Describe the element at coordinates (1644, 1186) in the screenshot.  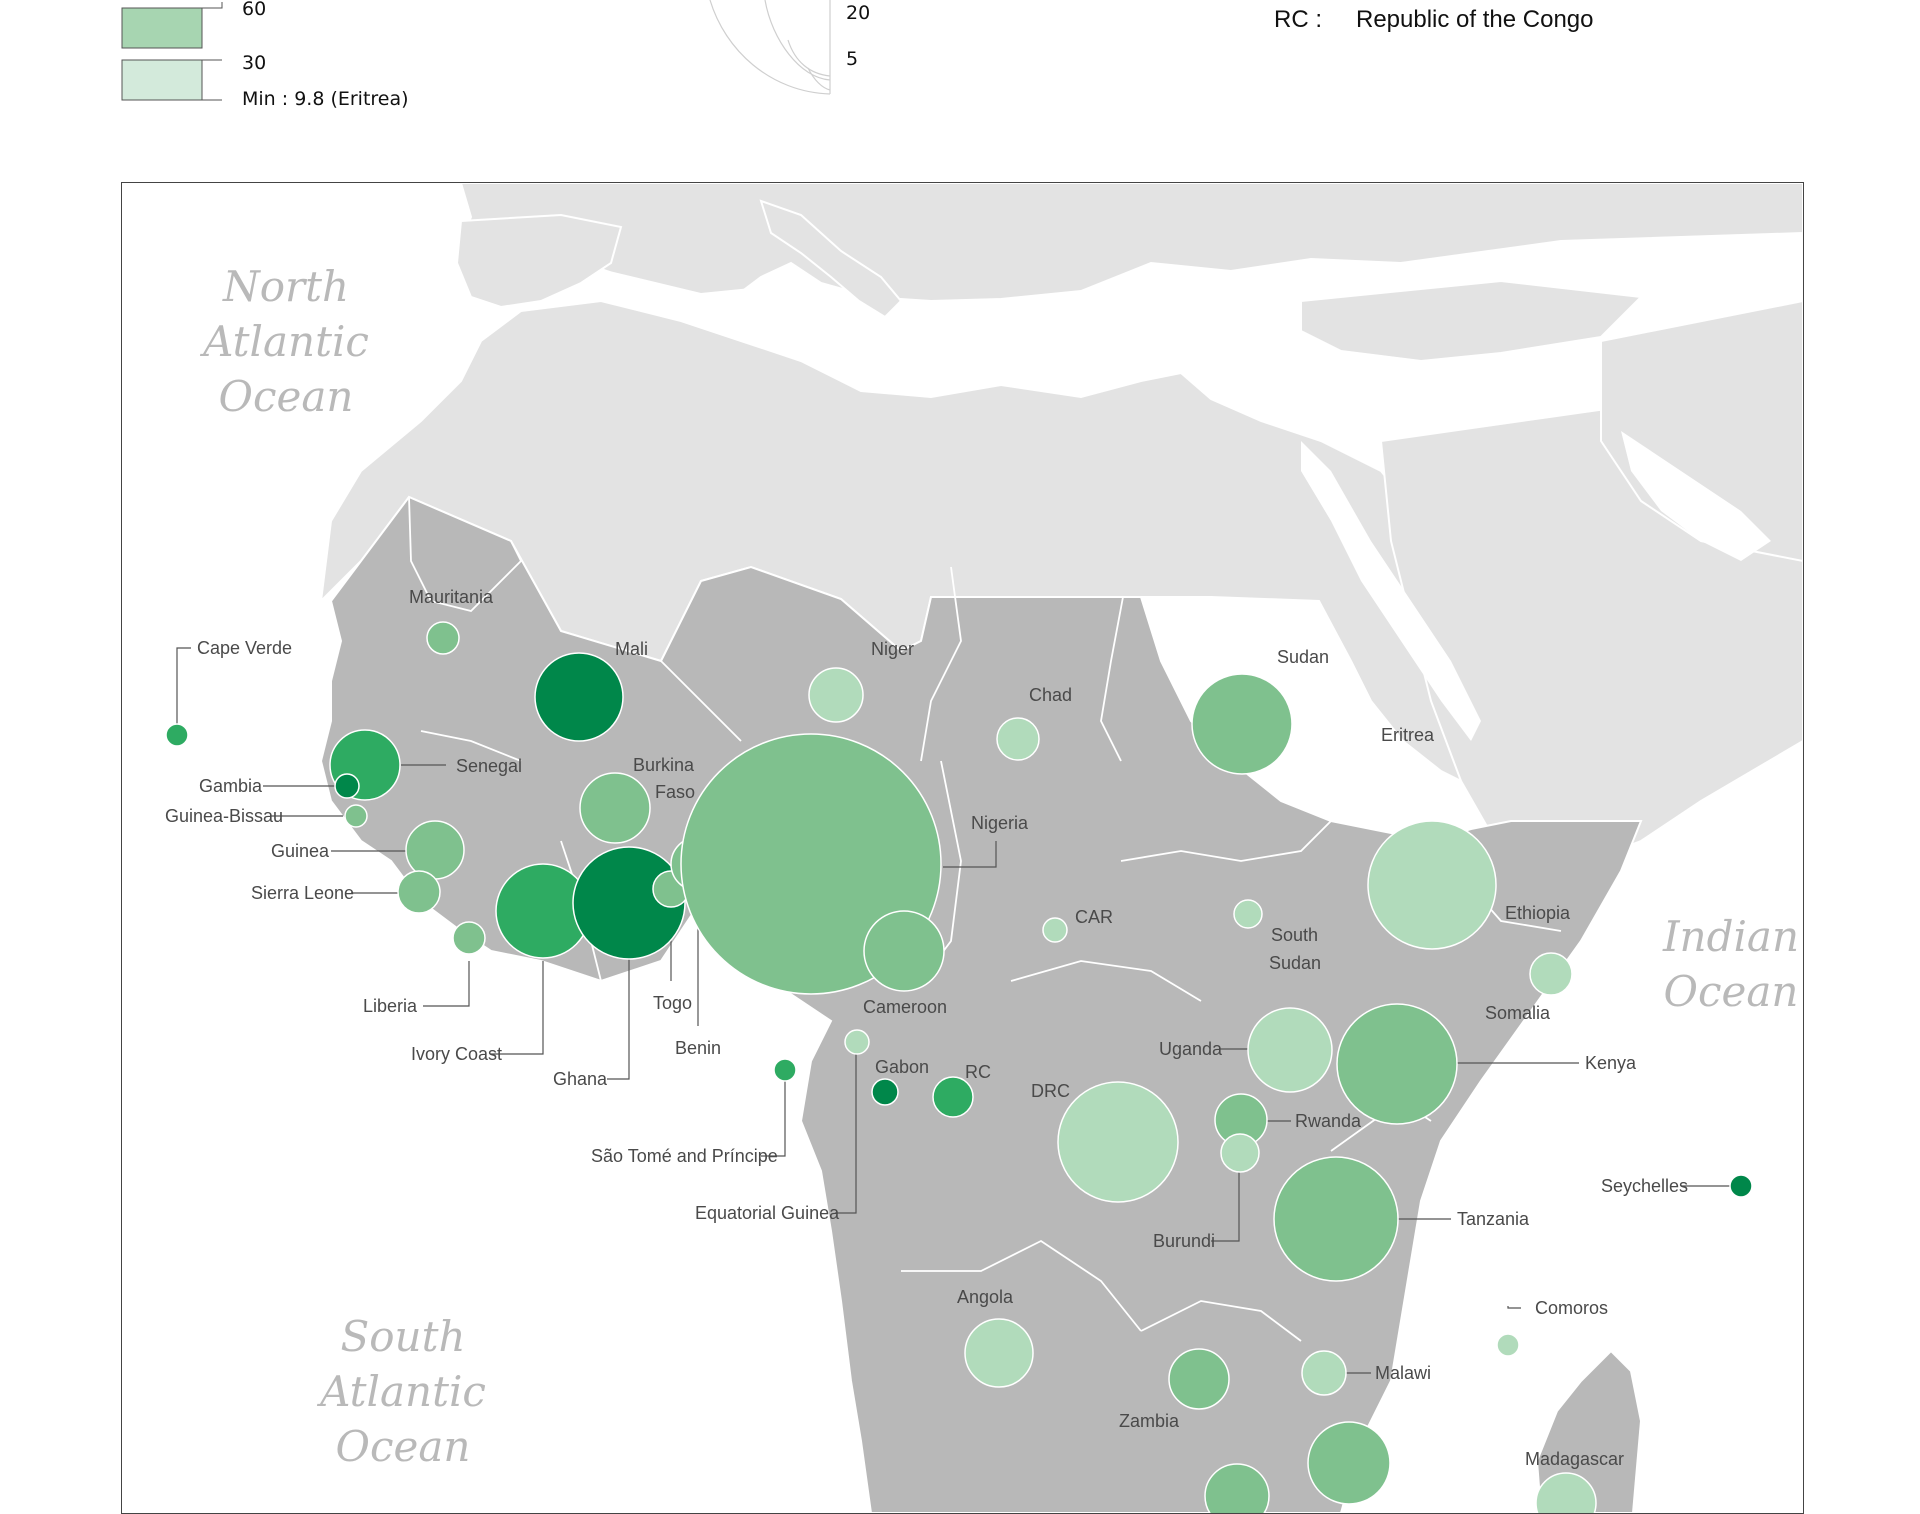
I see `label-seychelles: Seychelles` at that location.